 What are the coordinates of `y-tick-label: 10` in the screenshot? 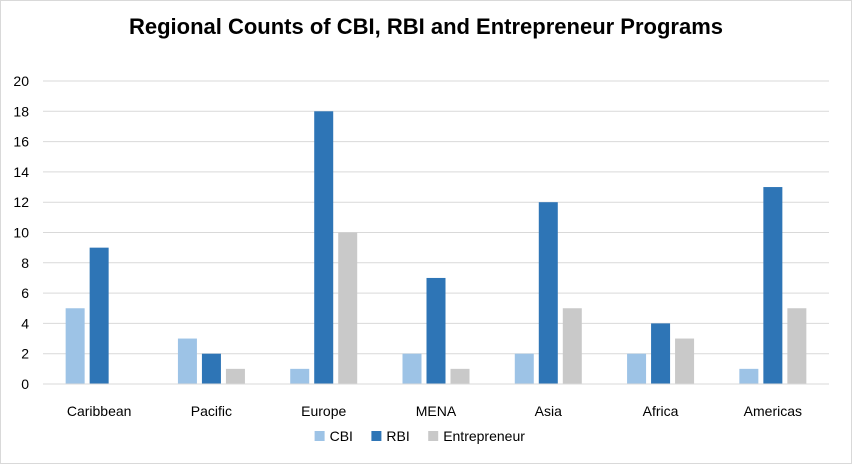 It's located at (21, 233).